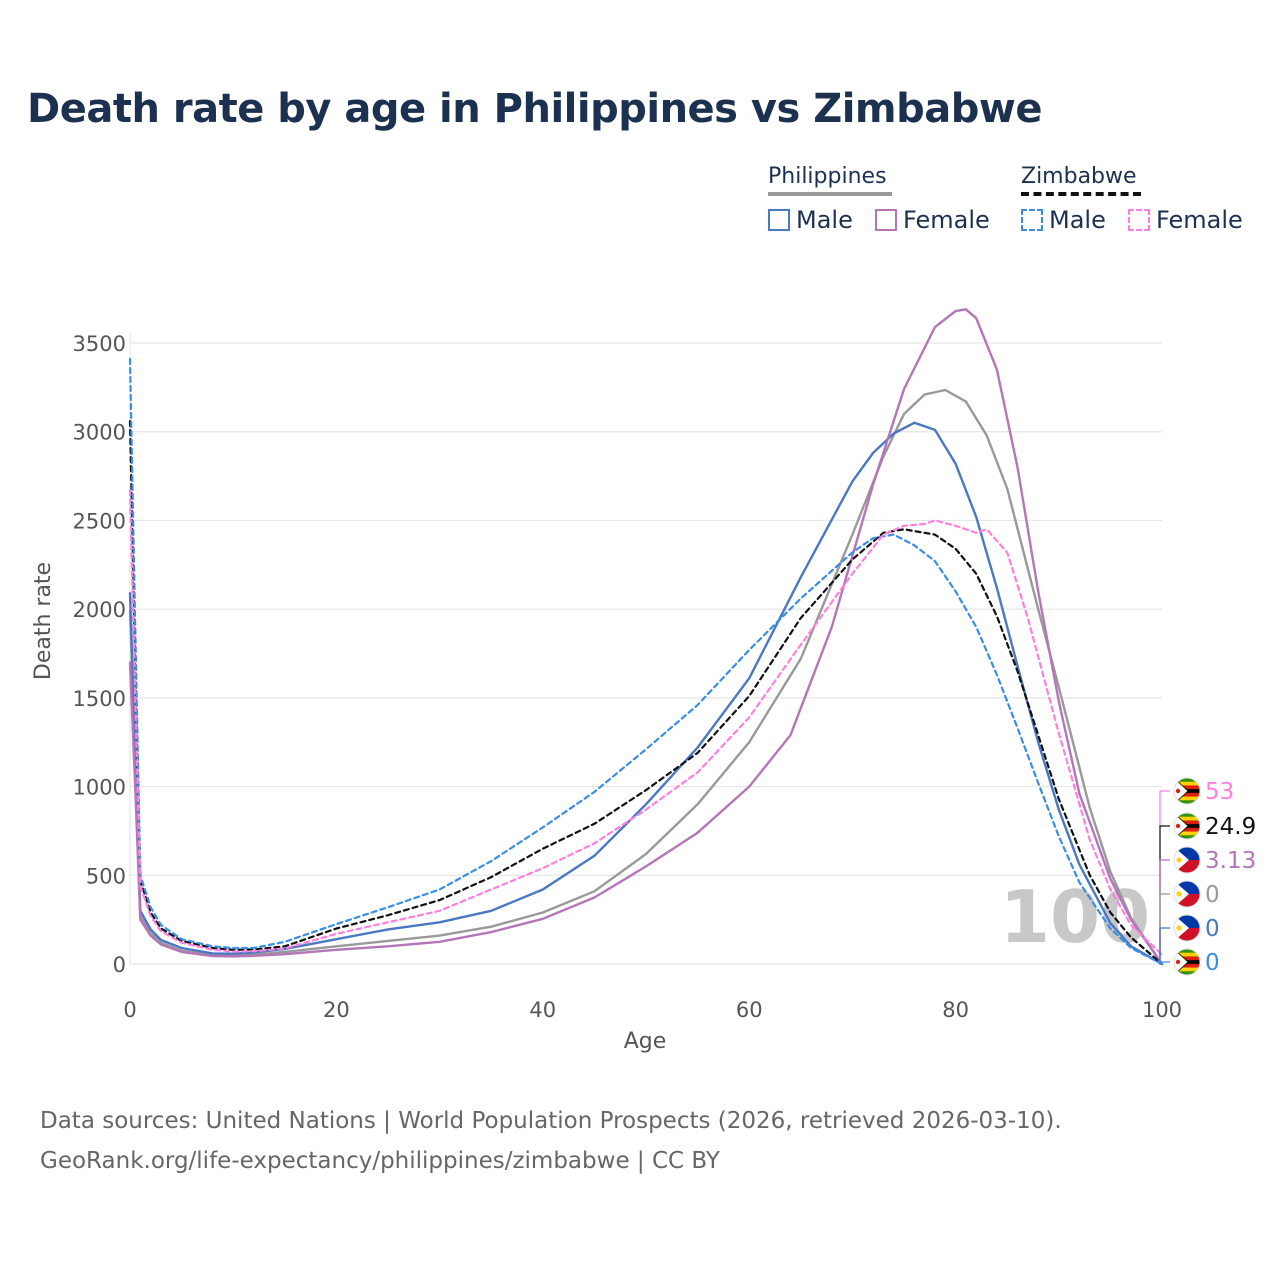 This screenshot has width=1280, height=1280. What do you see at coordinates (1230, 827) in the screenshot?
I see `end-label-value: 24.9` at bounding box center [1230, 827].